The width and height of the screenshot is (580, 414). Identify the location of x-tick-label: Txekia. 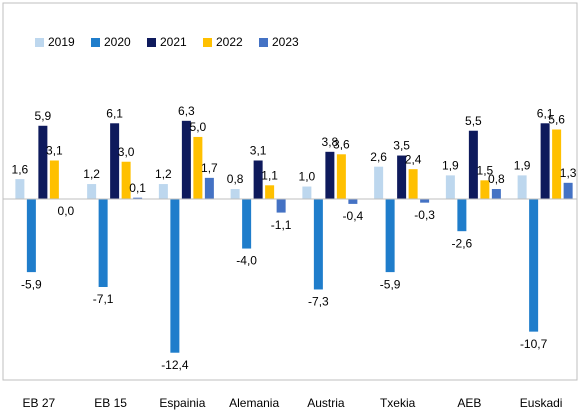
(398, 403).